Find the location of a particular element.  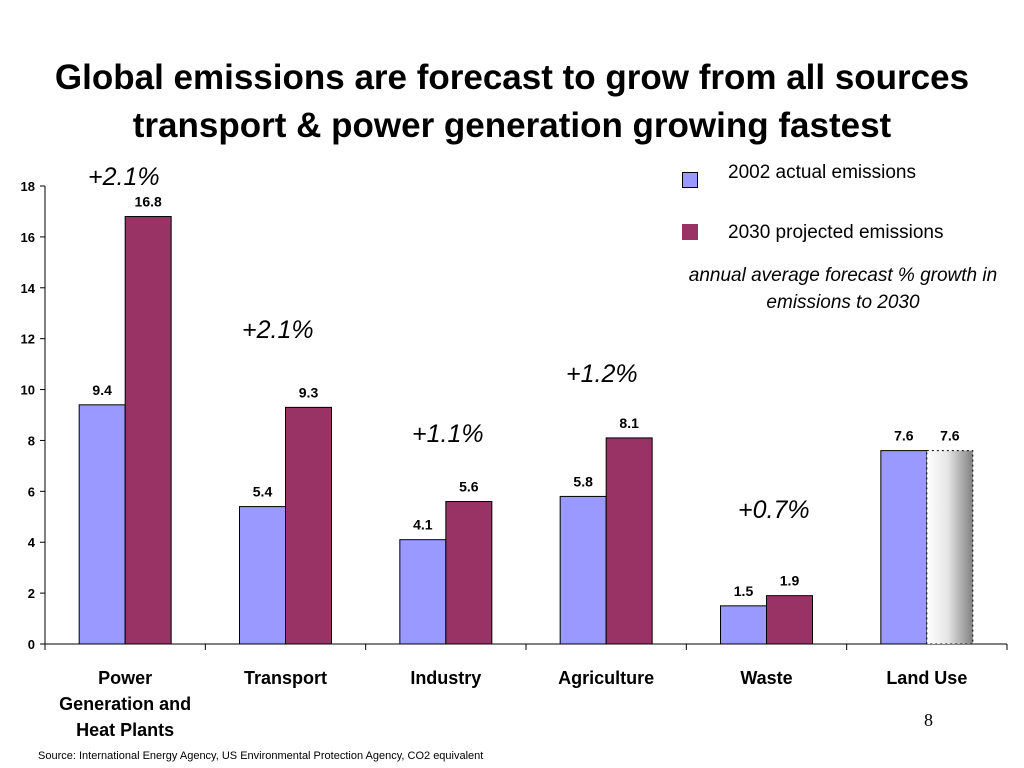

data-label-2002: 4.1 is located at coordinates (423, 525).